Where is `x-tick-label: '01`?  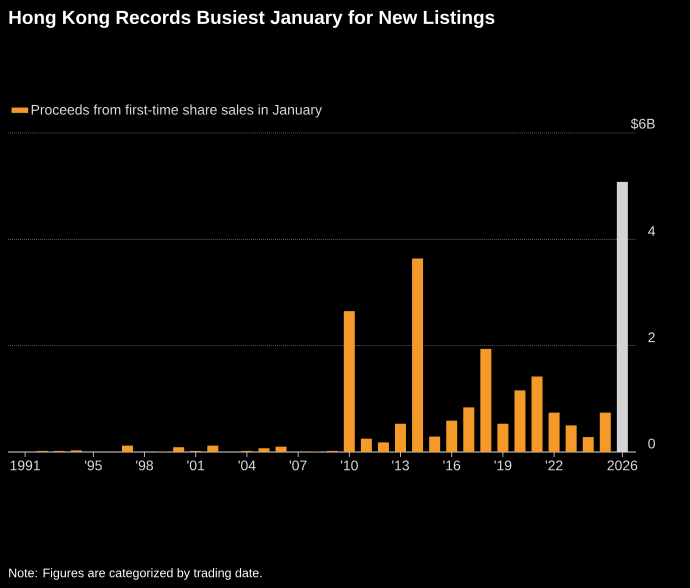
x-tick-label: '01 is located at coordinates (195, 465).